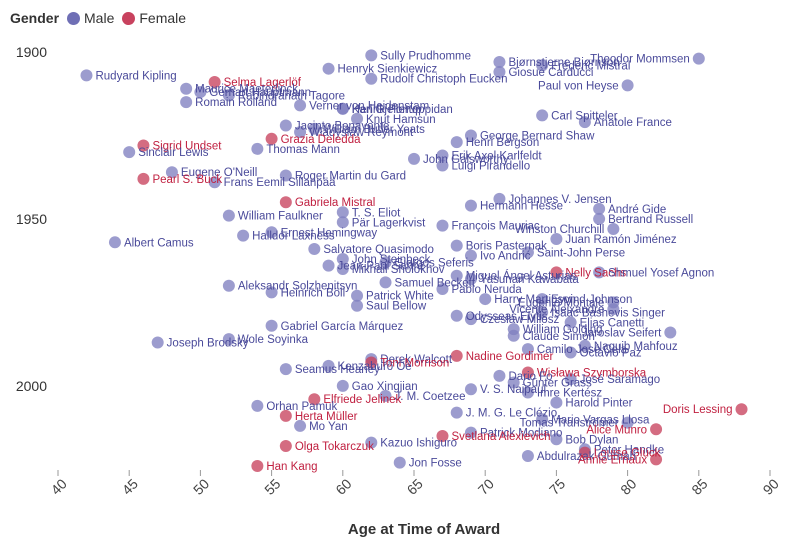  I want to click on x-tick-label: 90, so click(771, 486).